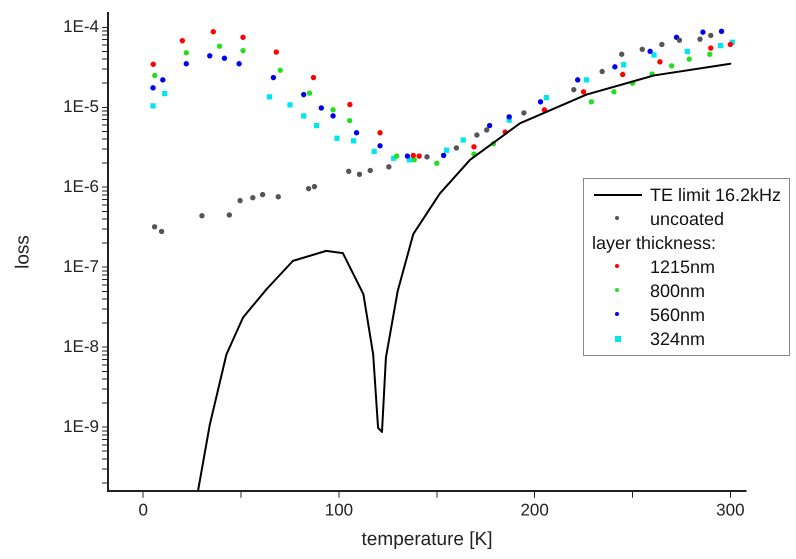 The height and width of the screenshot is (559, 796). I want to click on legend-label: 1215nm, so click(683, 267).